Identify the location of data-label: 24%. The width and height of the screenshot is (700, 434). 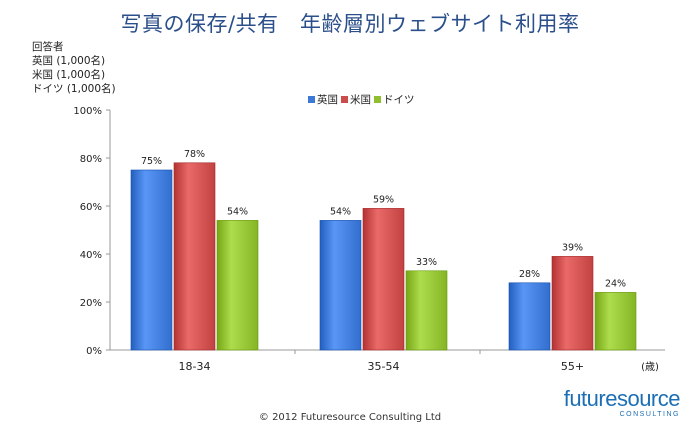
(615, 283).